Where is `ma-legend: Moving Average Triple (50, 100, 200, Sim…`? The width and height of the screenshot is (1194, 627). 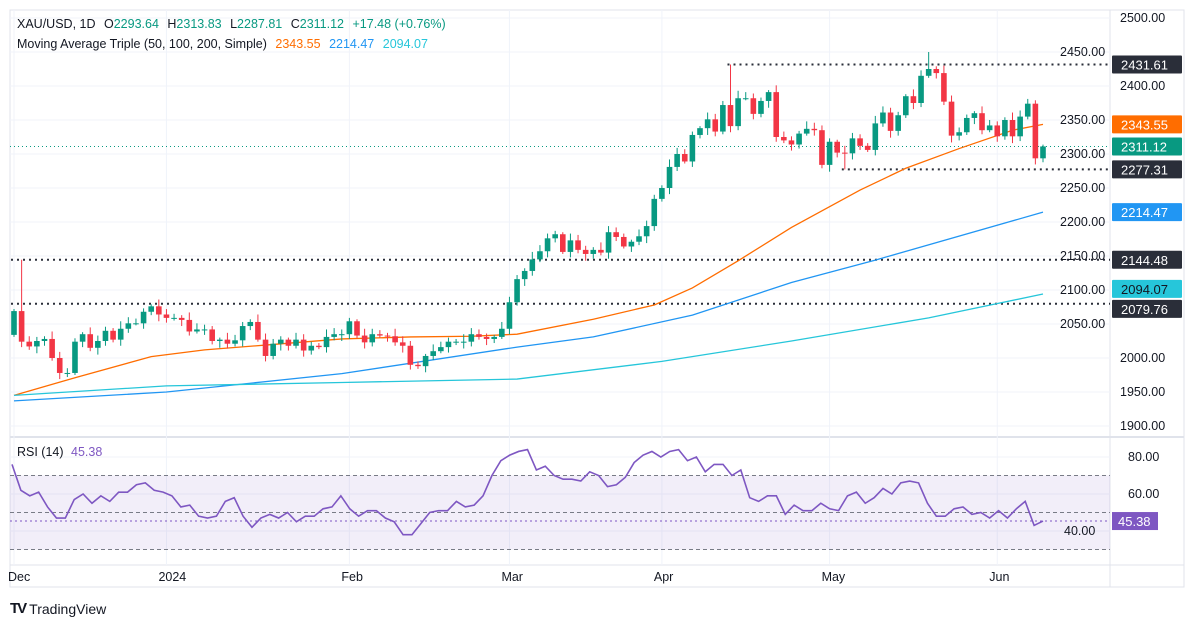
ma-legend: Moving Average Triple (50, 100, 200, Sim… is located at coordinates (225, 44).